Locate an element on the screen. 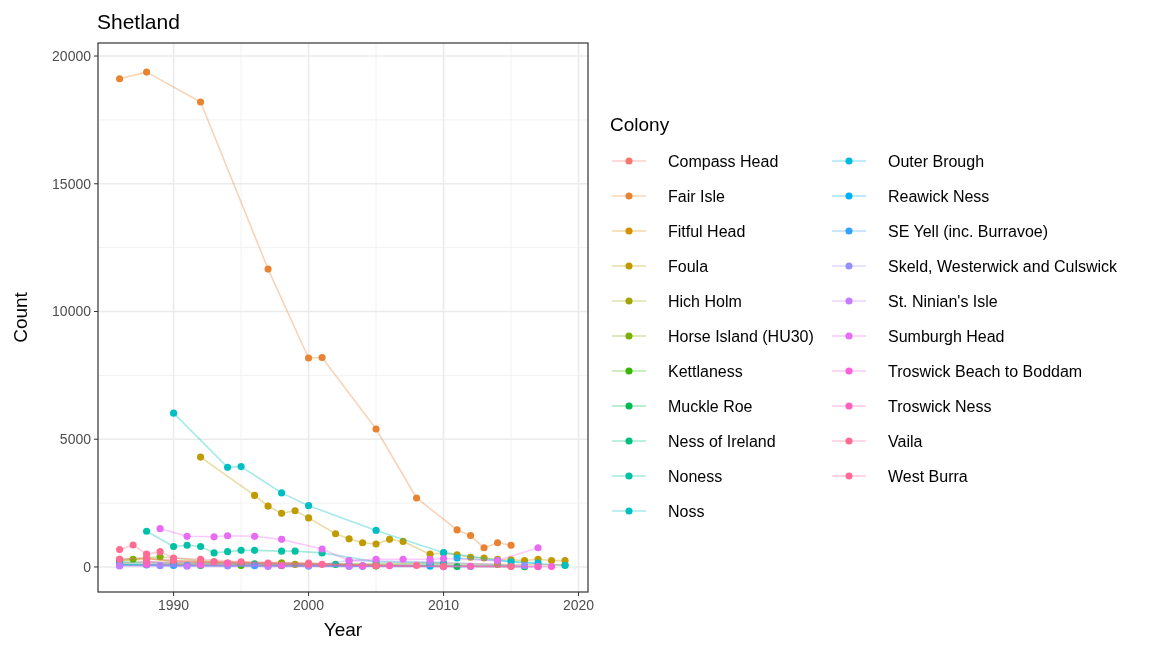 The image size is (1151, 645). y-tick-label: 0 is located at coordinates (87, 566).